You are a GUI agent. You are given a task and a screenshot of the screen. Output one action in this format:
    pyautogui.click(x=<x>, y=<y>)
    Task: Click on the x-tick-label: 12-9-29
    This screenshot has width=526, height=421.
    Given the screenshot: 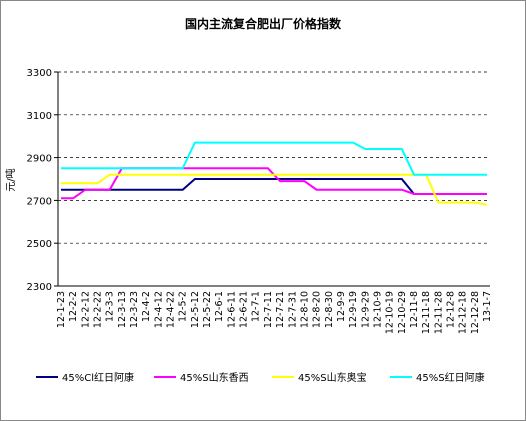 What is the action you would take?
    pyautogui.click(x=365, y=309)
    